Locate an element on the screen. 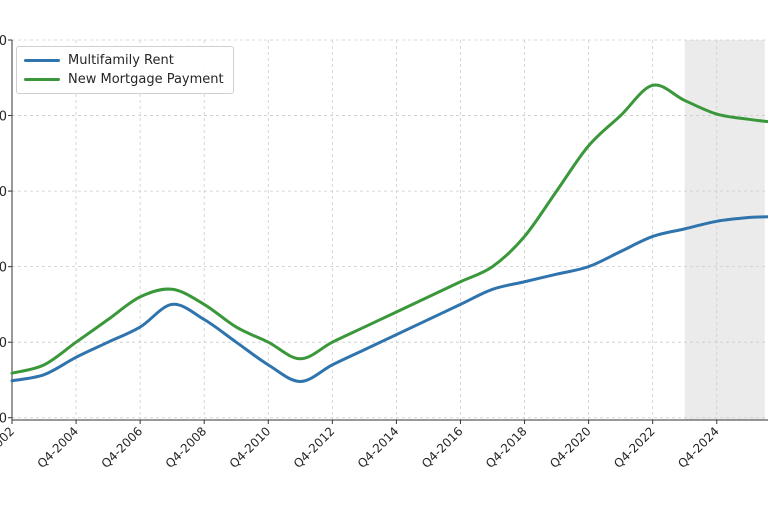 The image size is (768, 512). legend-swatch-multifamily-rent is located at coordinates (42, 60).